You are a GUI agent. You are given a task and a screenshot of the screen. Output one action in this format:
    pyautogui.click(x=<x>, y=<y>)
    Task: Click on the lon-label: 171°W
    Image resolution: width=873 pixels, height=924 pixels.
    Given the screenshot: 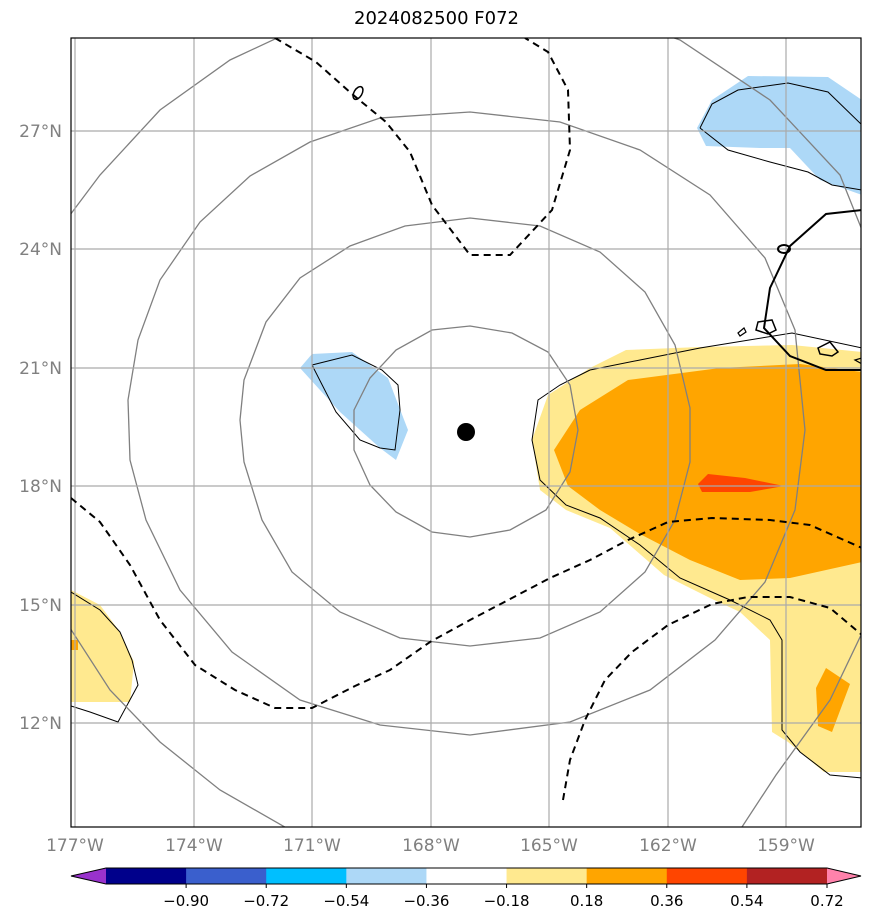 What is the action you would take?
    pyautogui.click(x=312, y=846)
    